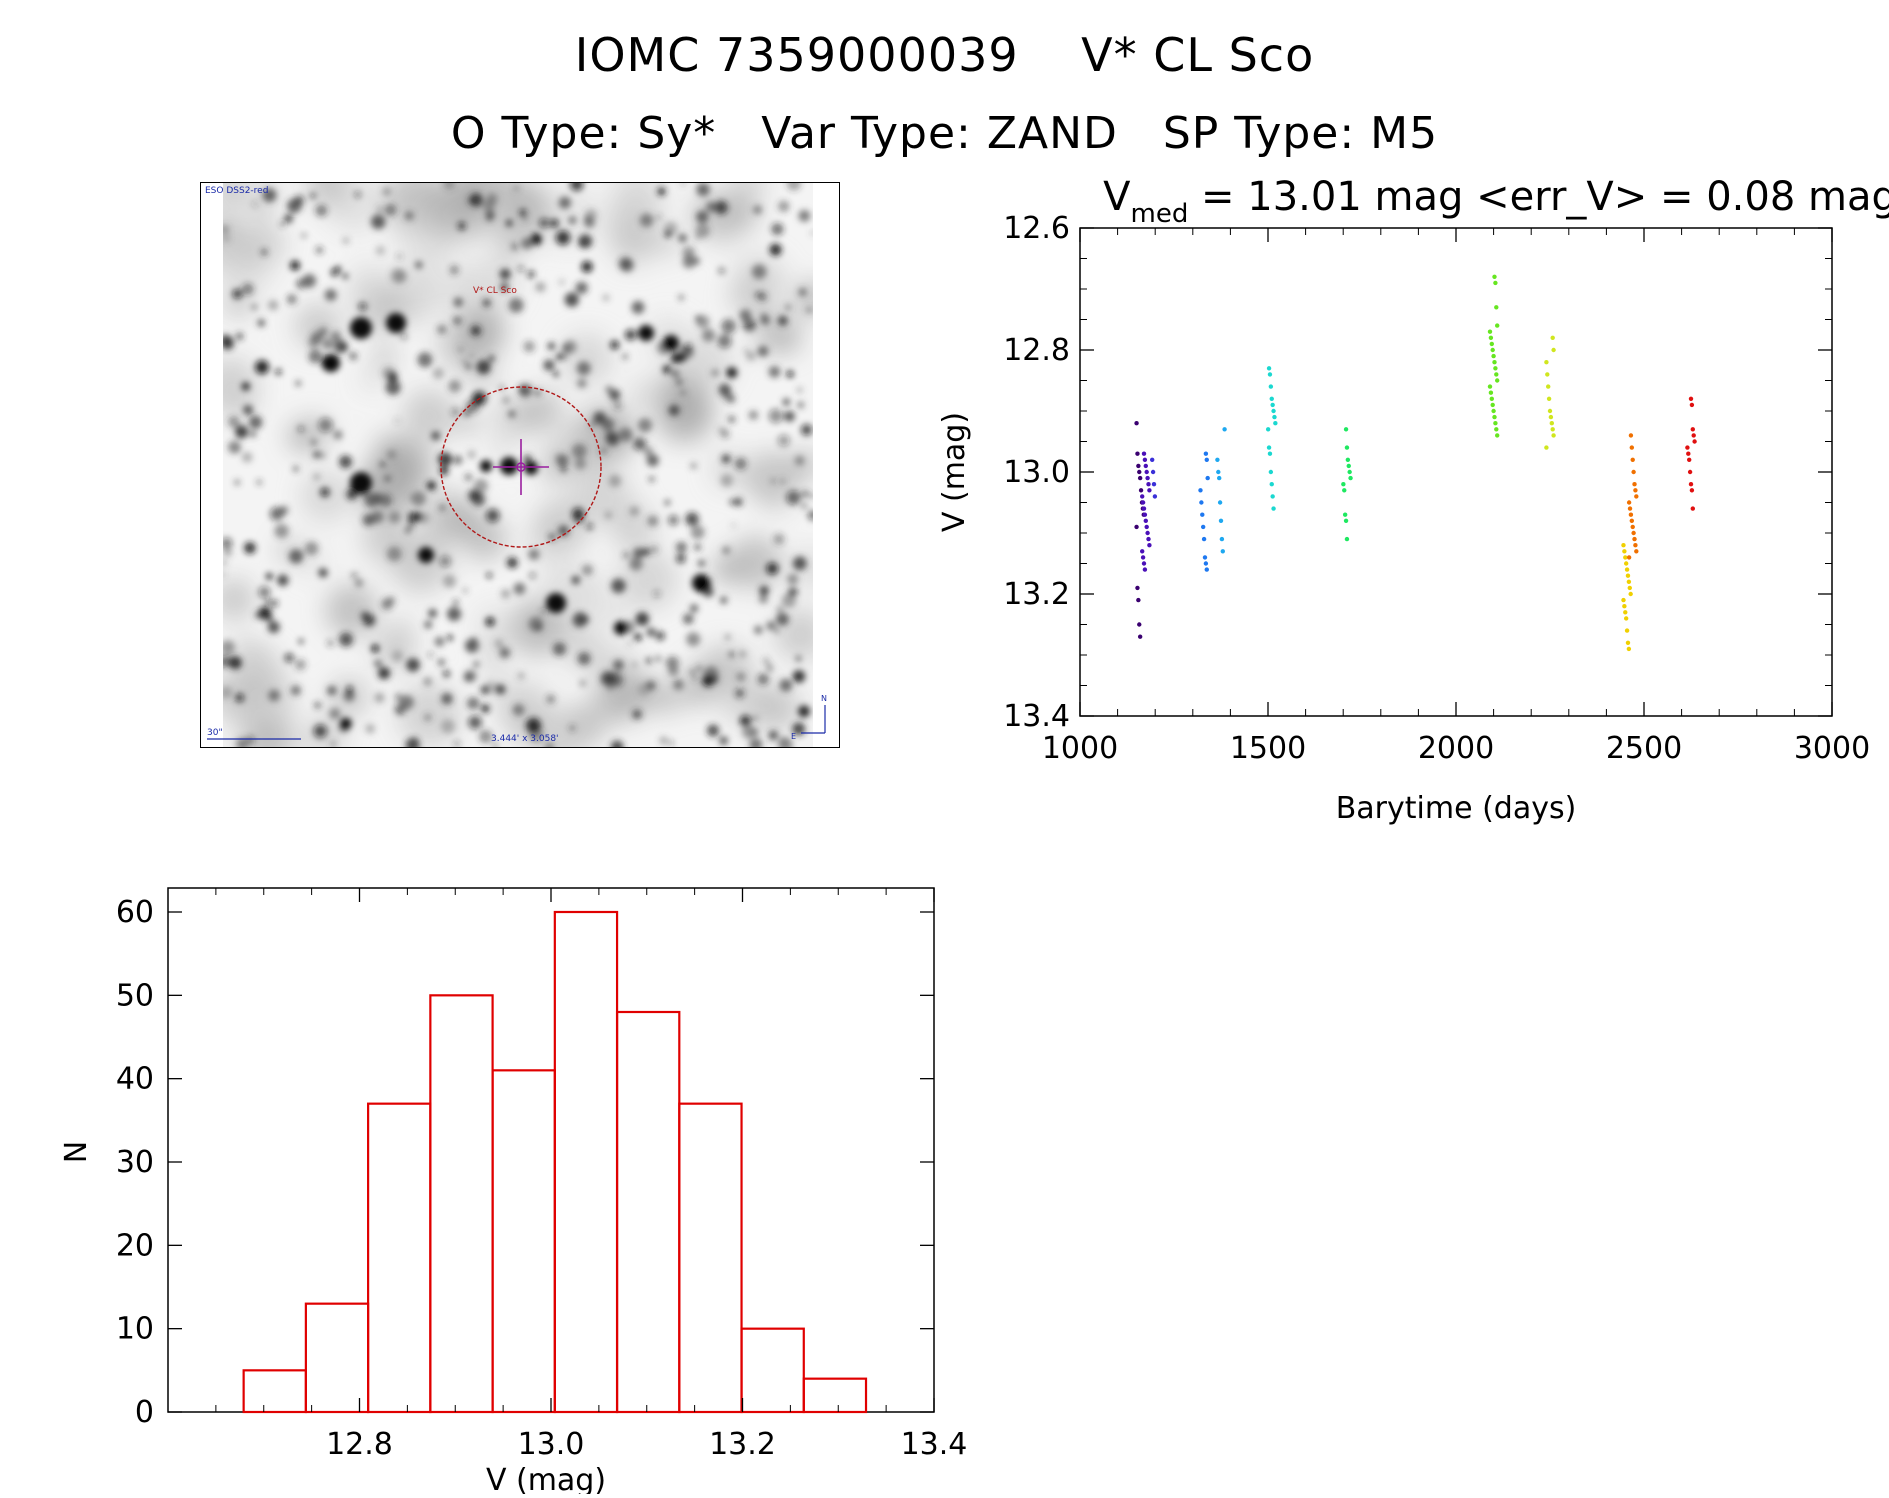 This screenshot has width=1889, height=1498. What do you see at coordinates (934, 1444) in the screenshot?
I see `hist-x-tick-label: 13.4` at bounding box center [934, 1444].